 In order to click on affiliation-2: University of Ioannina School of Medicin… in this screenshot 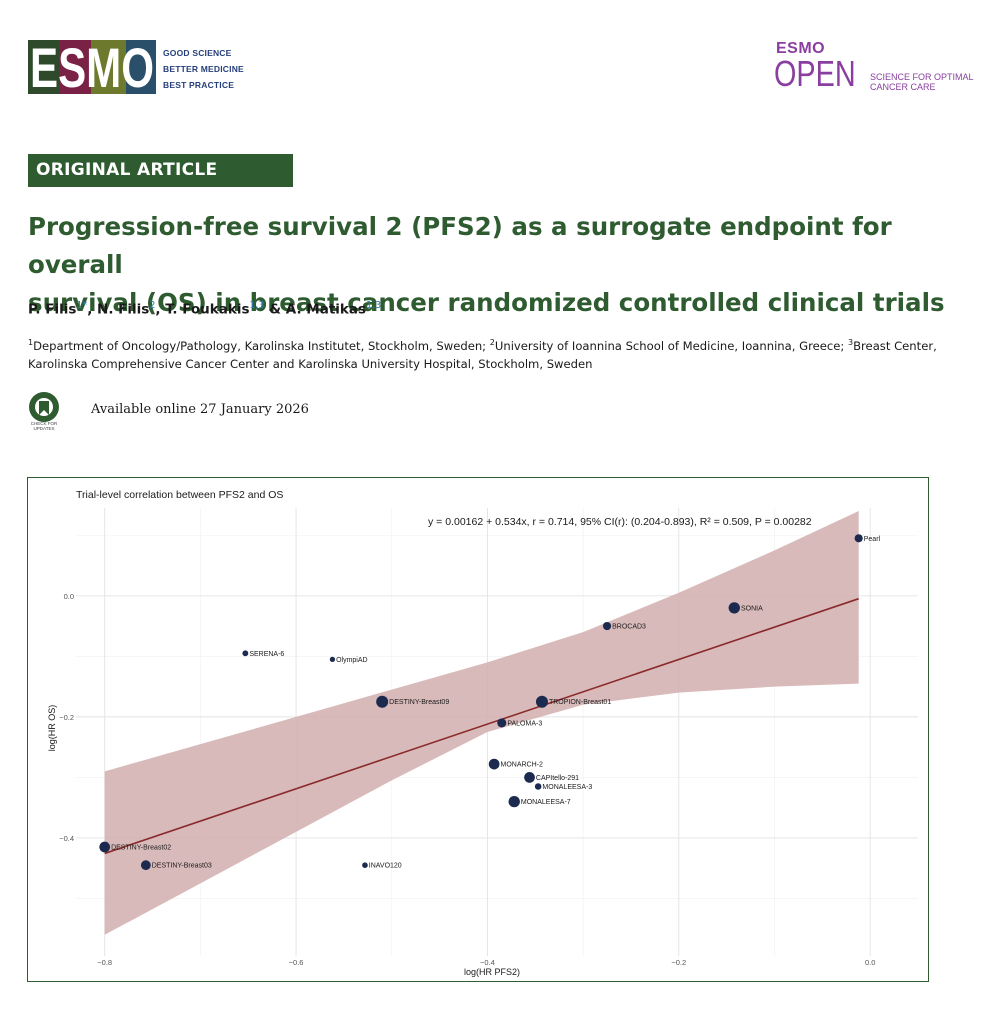, I will do `click(671, 345)`.